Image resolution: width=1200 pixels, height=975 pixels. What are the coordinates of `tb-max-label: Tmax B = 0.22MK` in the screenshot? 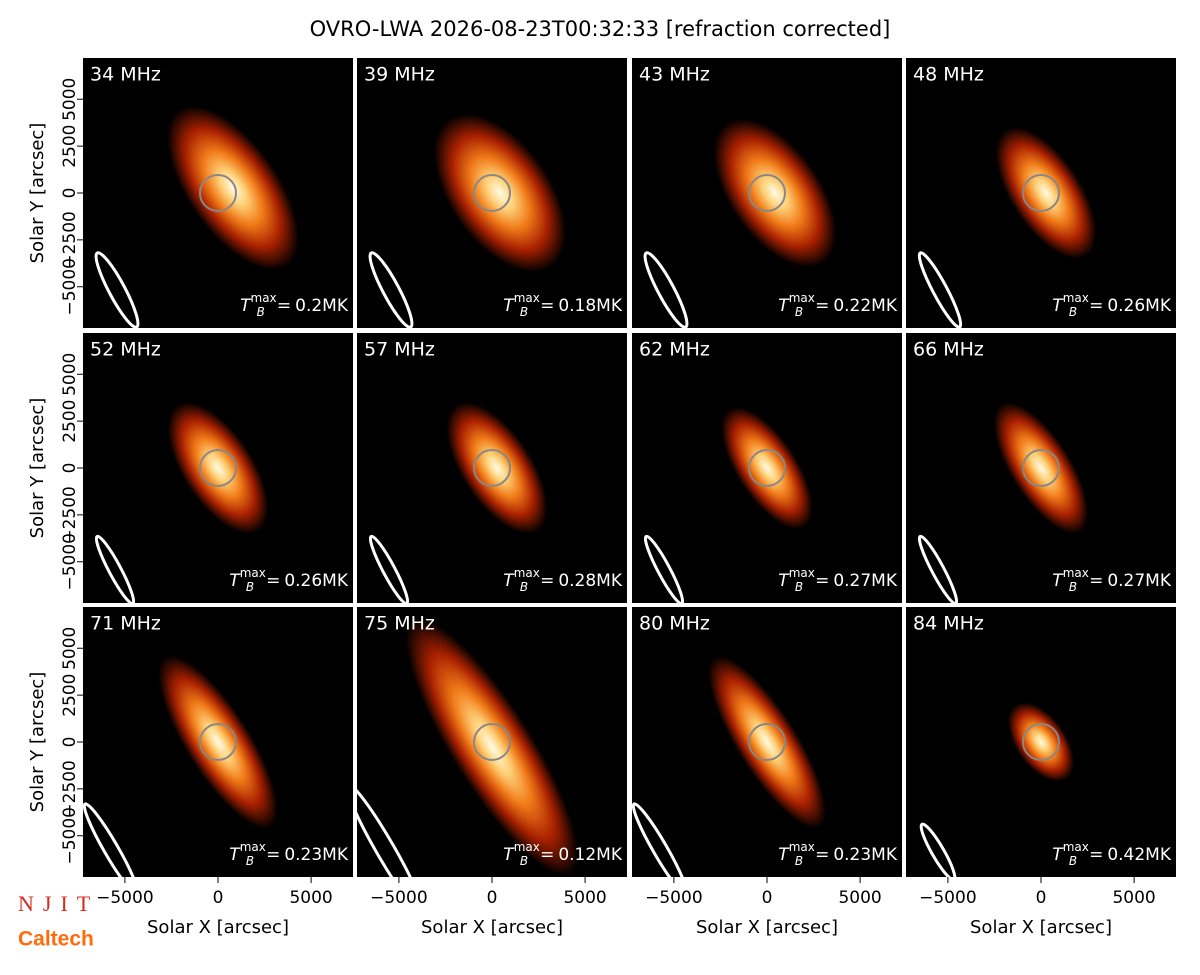 It's located at (838, 305).